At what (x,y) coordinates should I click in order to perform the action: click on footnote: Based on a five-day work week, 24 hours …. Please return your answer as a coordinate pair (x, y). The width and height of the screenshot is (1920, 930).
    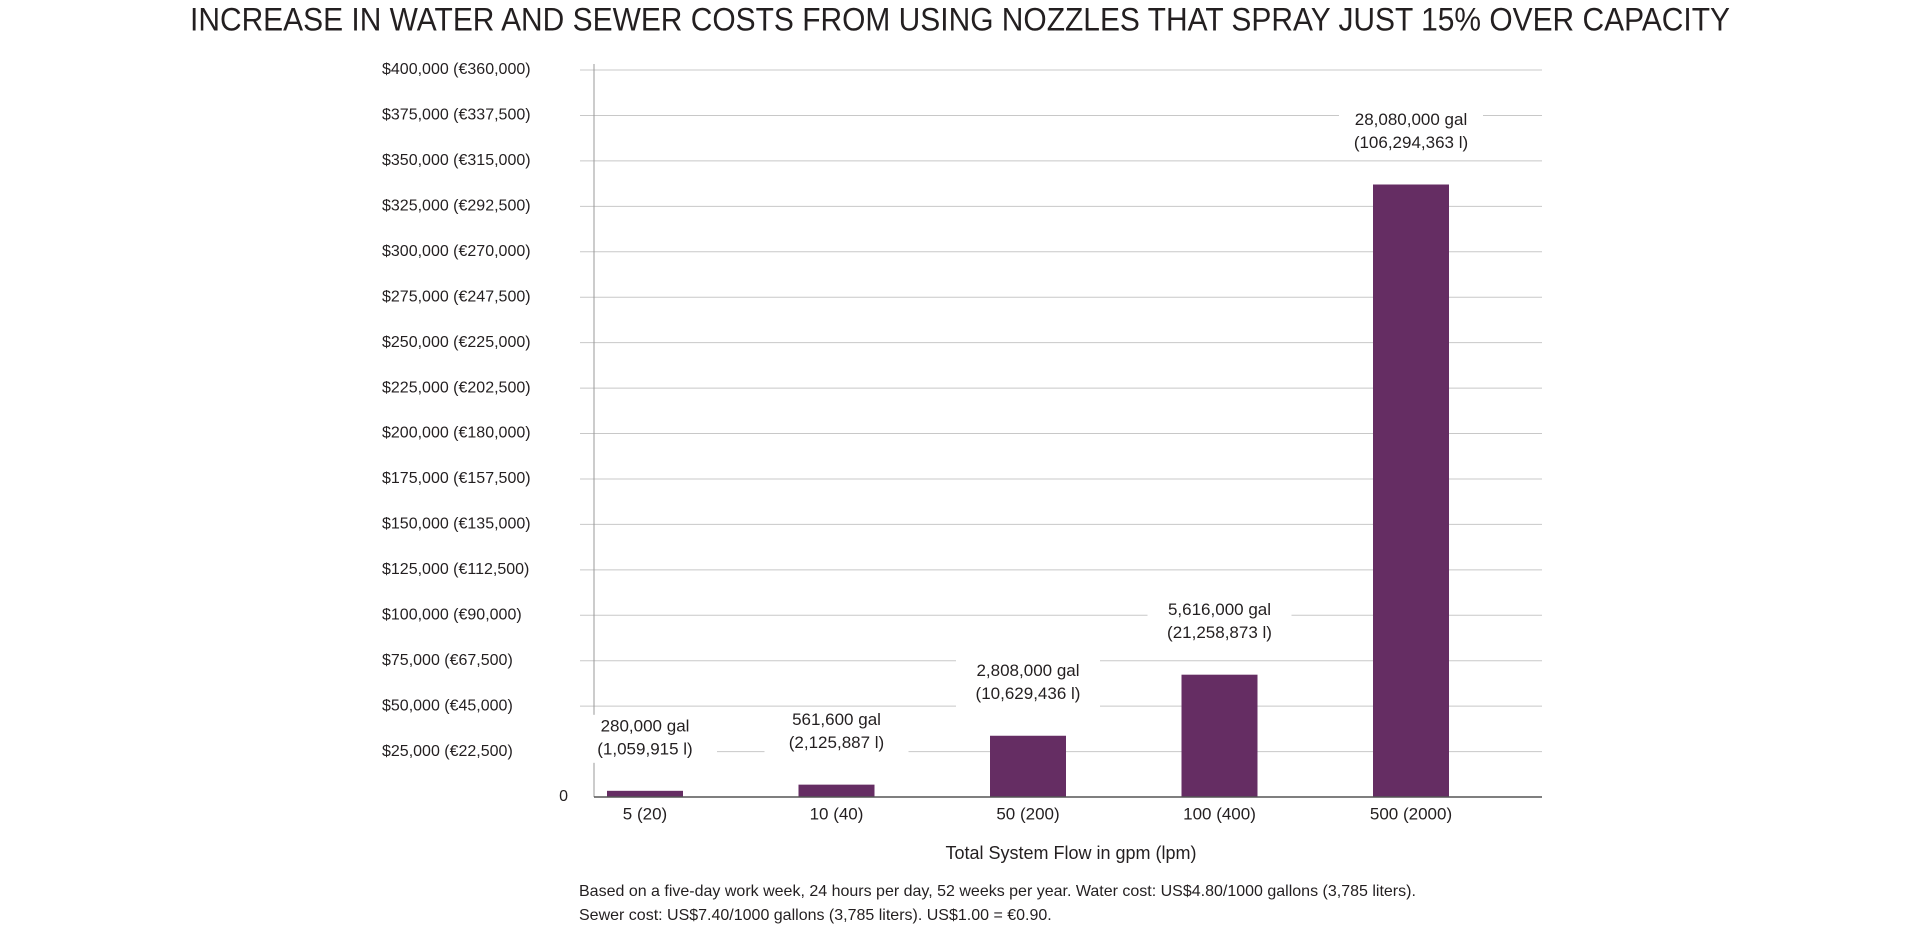
    Looking at the image, I should click on (997, 891).